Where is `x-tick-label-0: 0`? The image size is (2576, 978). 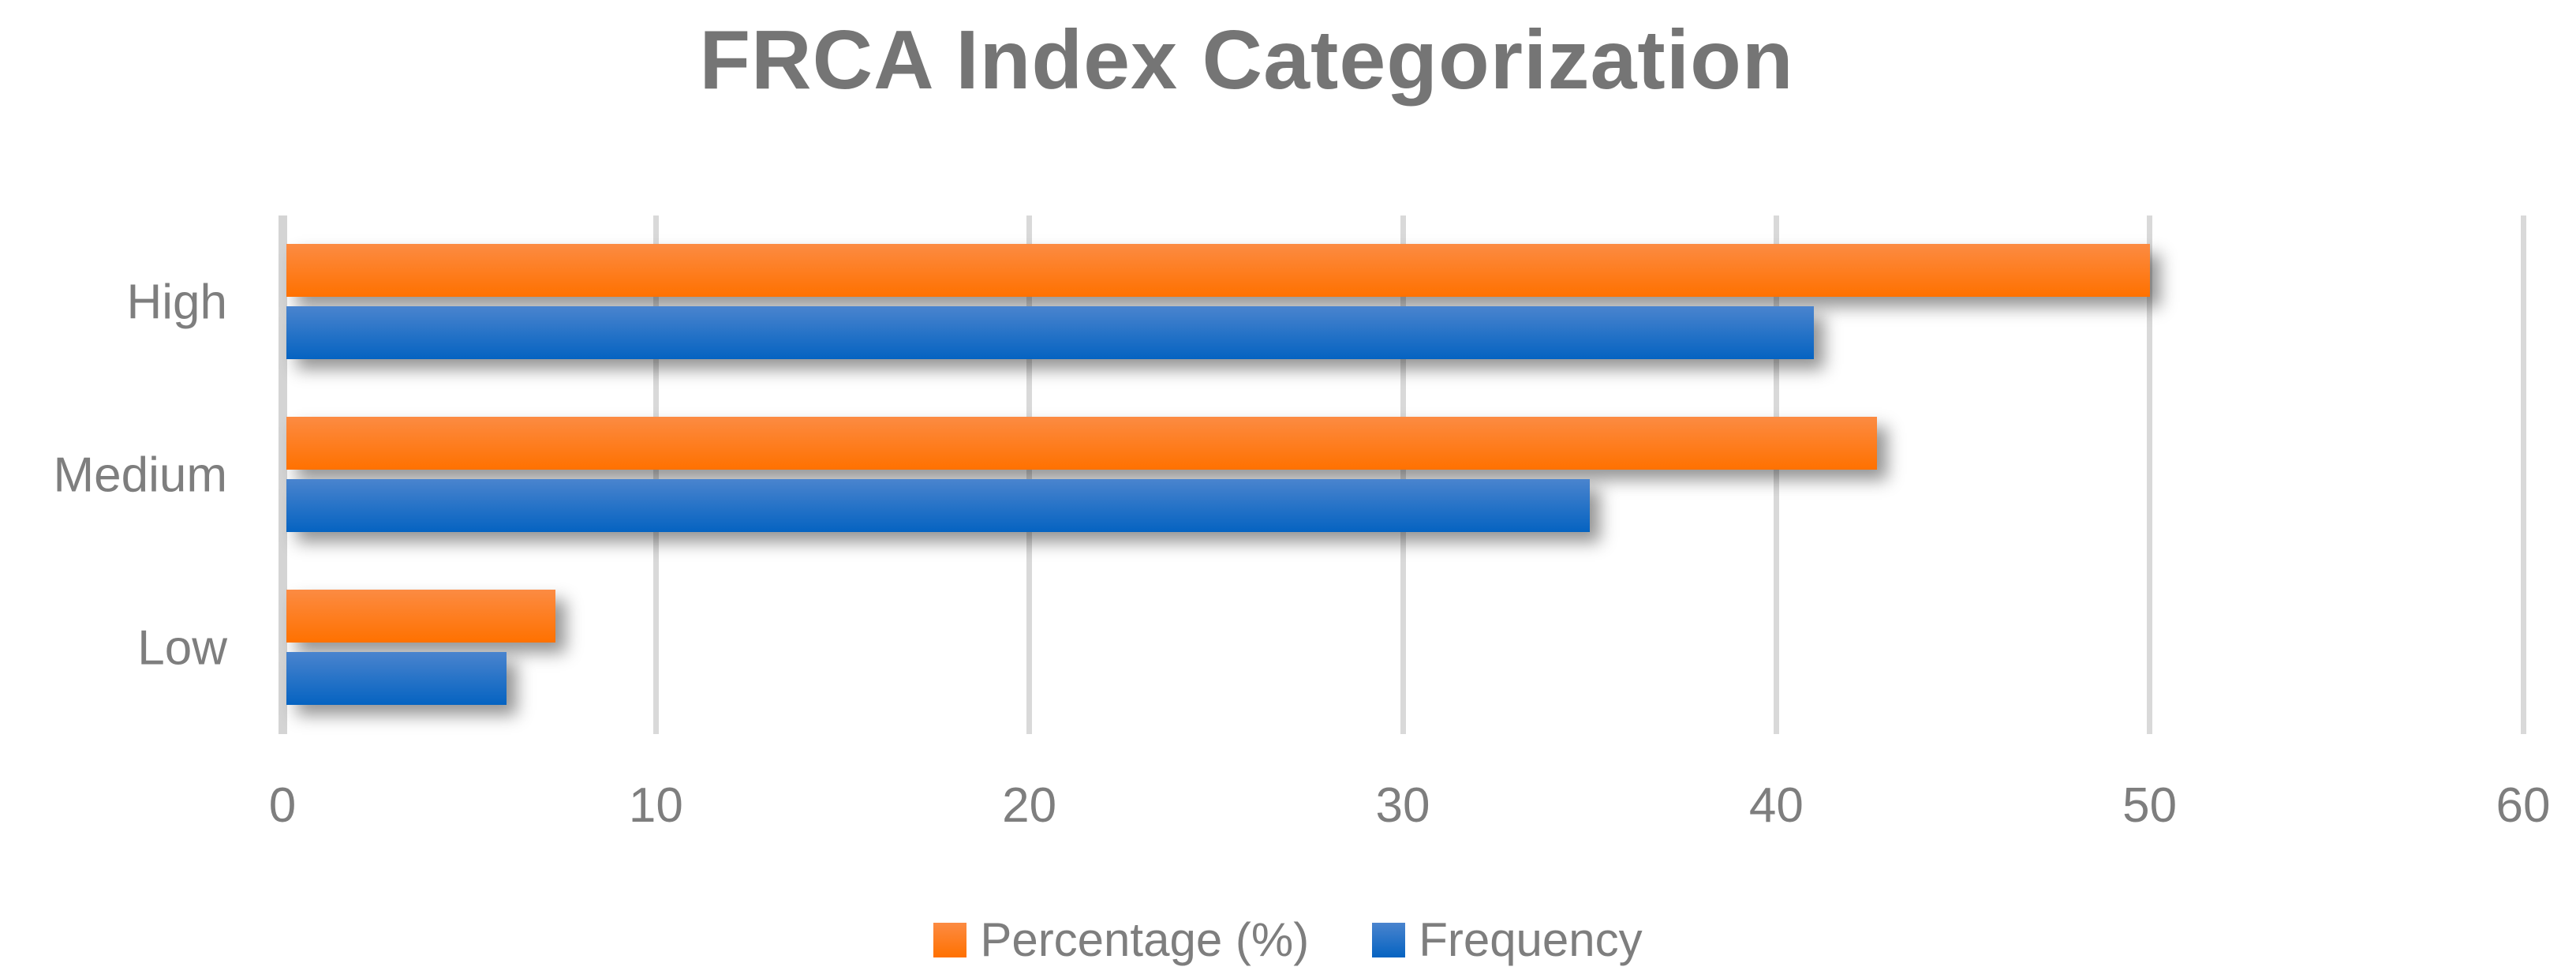 x-tick-label-0: 0 is located at coordinates (282, 806).